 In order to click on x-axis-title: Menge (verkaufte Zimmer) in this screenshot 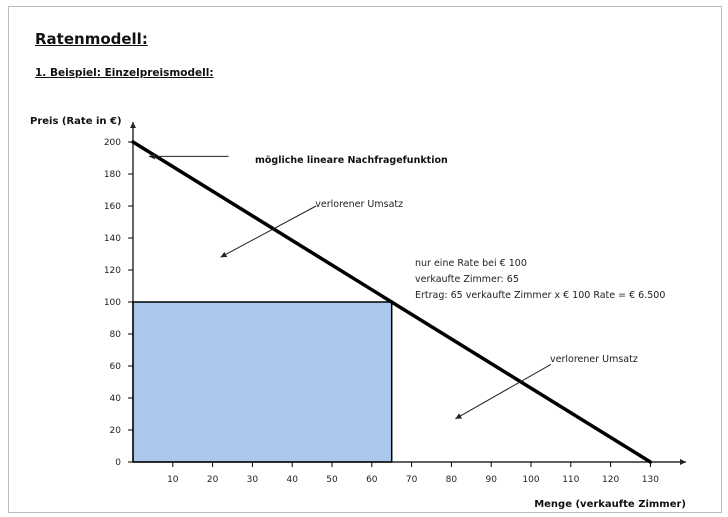, I will do `click(610, 504)`.